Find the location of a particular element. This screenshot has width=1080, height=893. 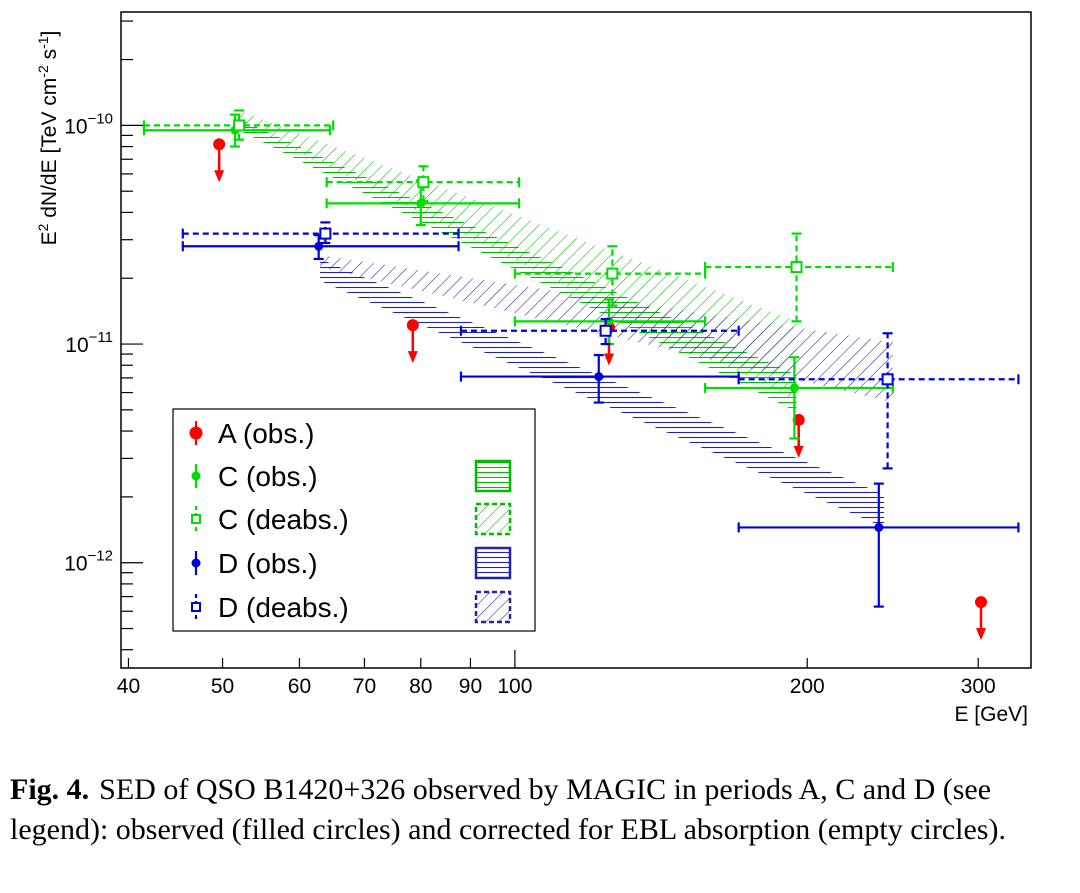

x-tick-label: 90 is located at coordinates (470, 686).